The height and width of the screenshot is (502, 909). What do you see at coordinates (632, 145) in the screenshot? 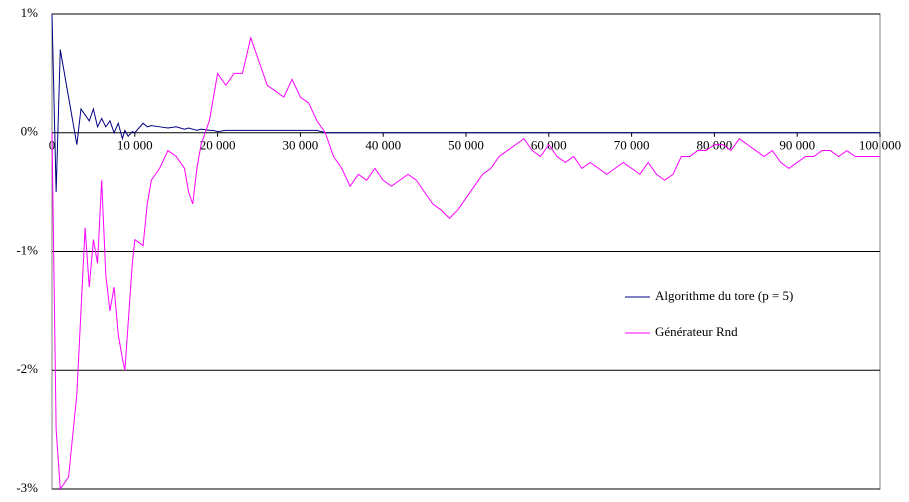
I see `x-tick-label: 70 000` at bounding box center [632, 145].